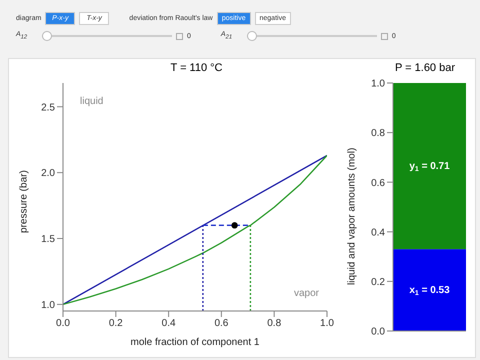  What do you see at coordinates (24, 201) in the screenshot?
I see `y-axis-title: pressure (bar)` at bounding box center [24, 201].